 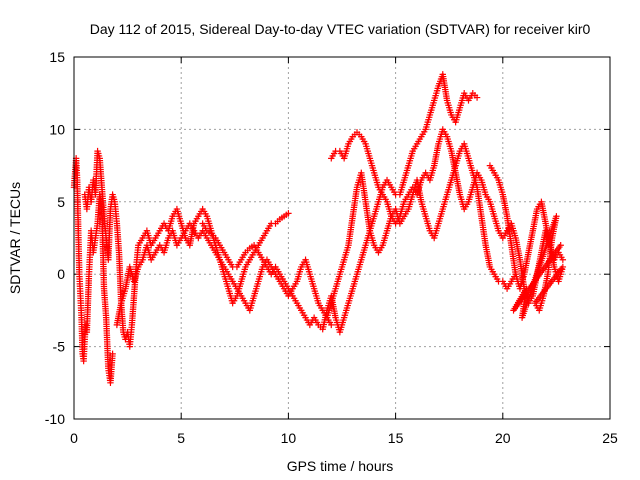 I want to click on x-tick-label: 15, so click(x=396, y=438).